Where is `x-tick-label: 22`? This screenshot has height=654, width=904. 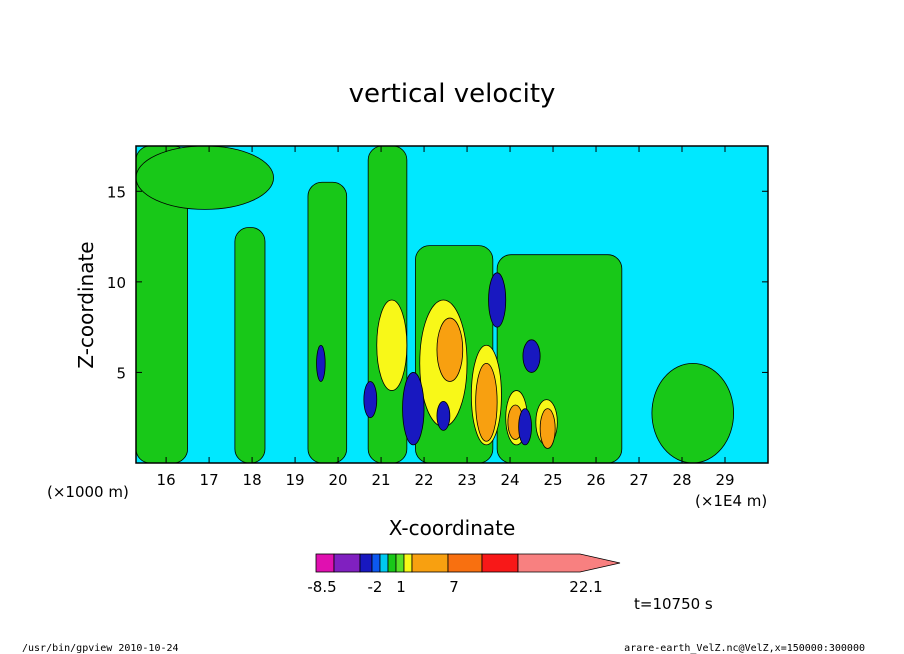 x-tick-label: 22 is located at coordinates (424, 480).